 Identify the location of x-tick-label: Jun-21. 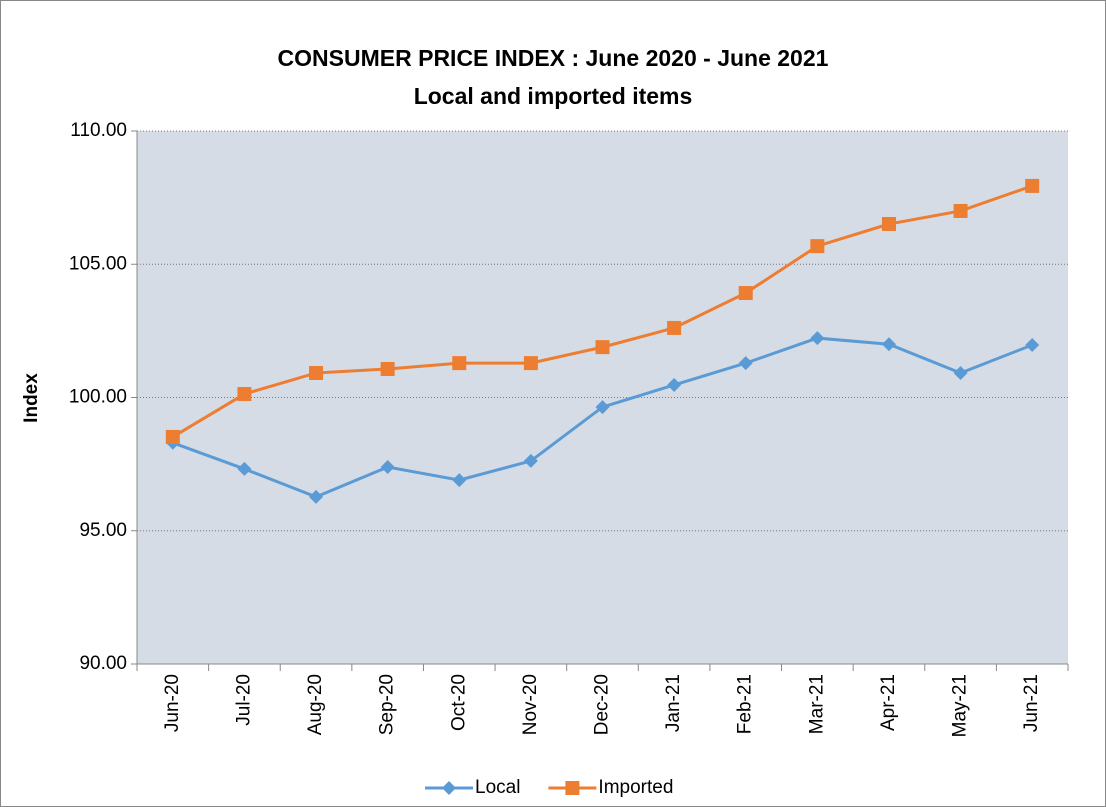
(1031, 703).